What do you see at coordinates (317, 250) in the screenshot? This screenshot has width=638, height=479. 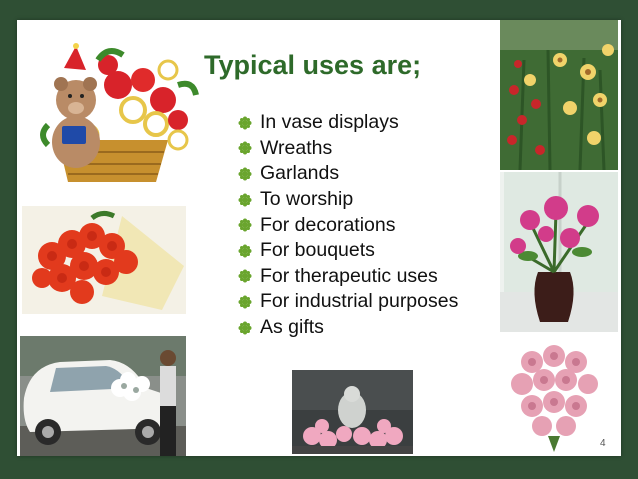 I see `bullet-text: For bouquets` at bounding box center [317, 250].